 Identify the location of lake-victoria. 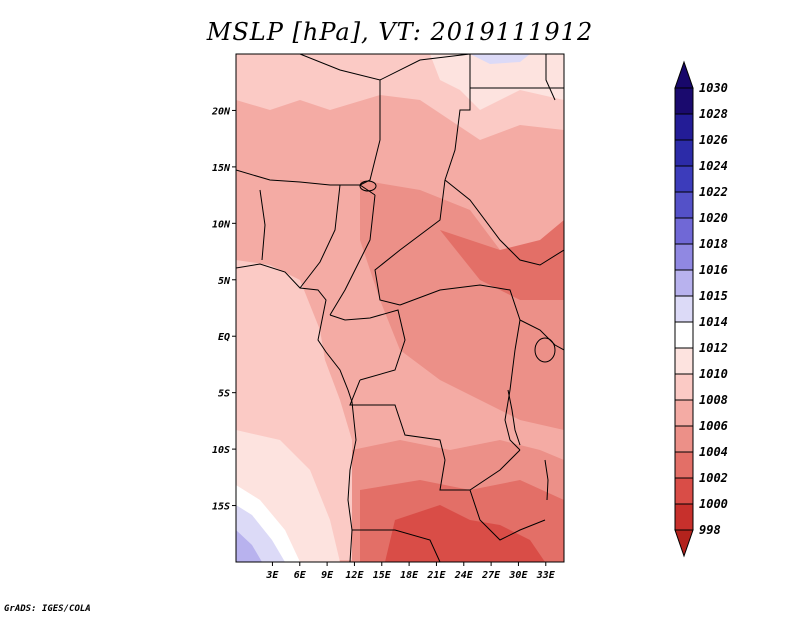
(545, 350).